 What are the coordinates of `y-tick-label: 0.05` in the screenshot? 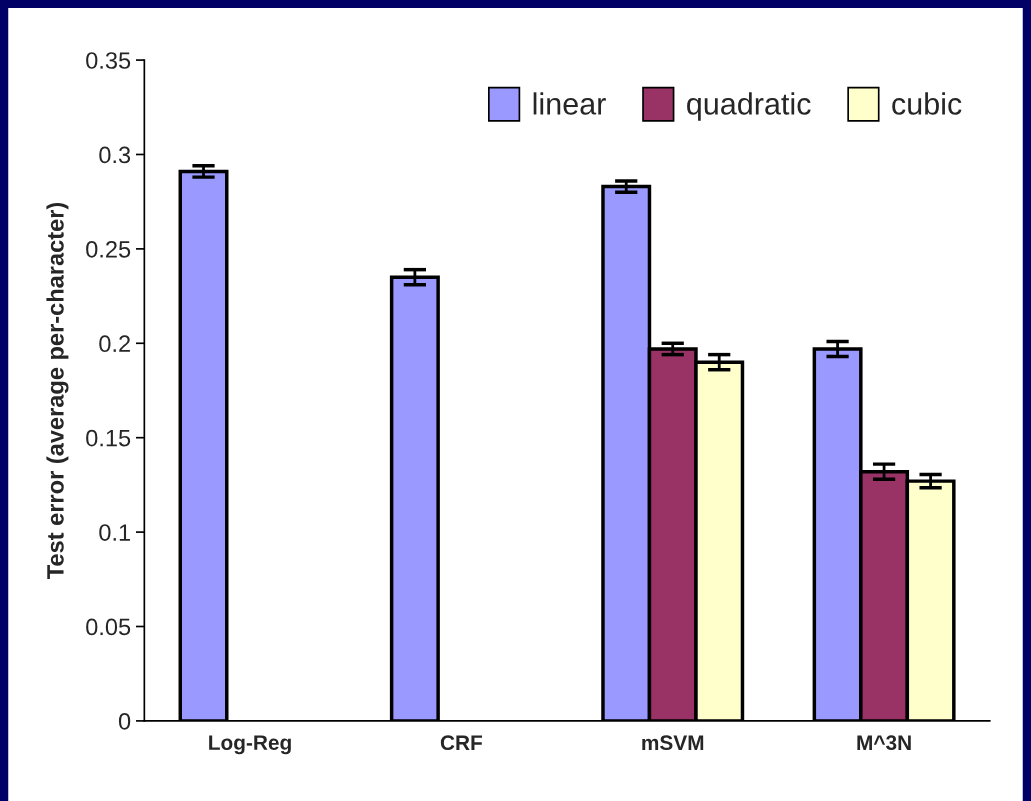 It's located at (108, 627).